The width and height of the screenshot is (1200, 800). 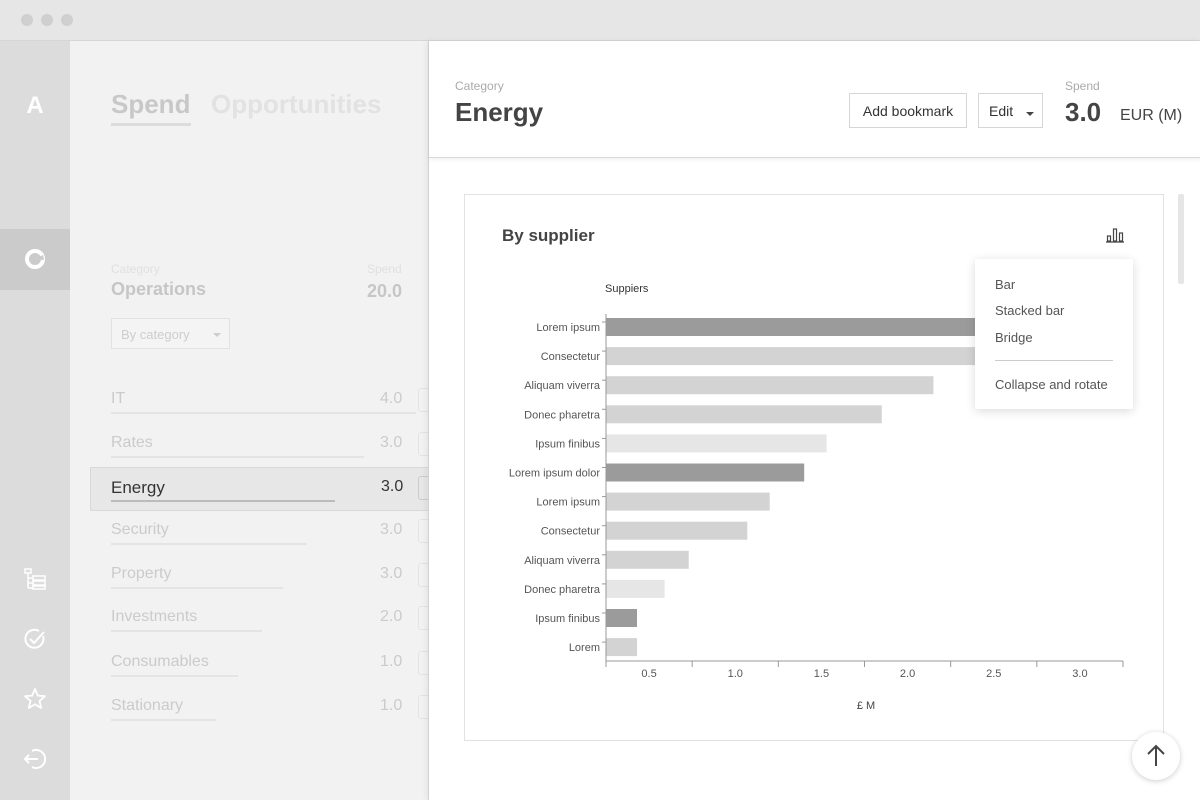 I want to click on category-value: 4.0, so click(x=391, y=398).